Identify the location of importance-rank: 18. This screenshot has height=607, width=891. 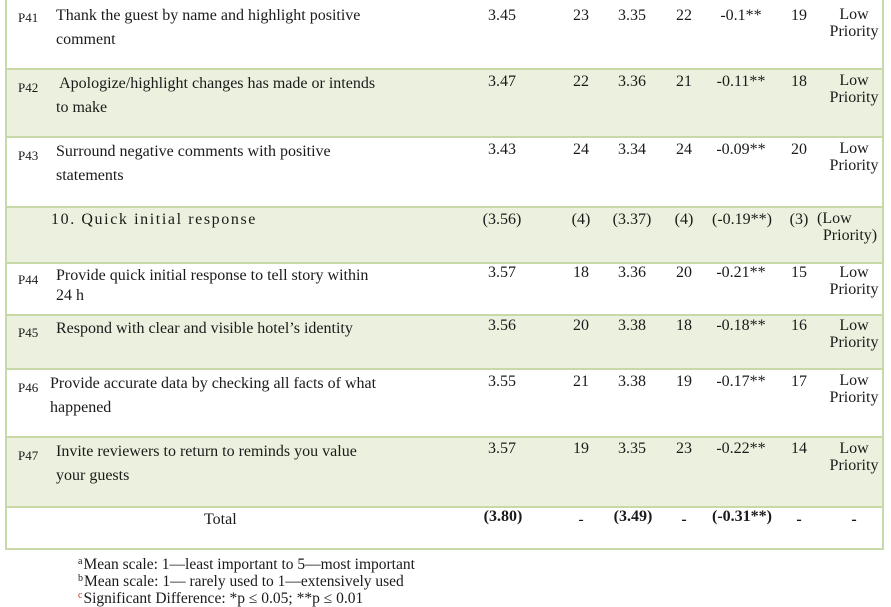
(581, 272).